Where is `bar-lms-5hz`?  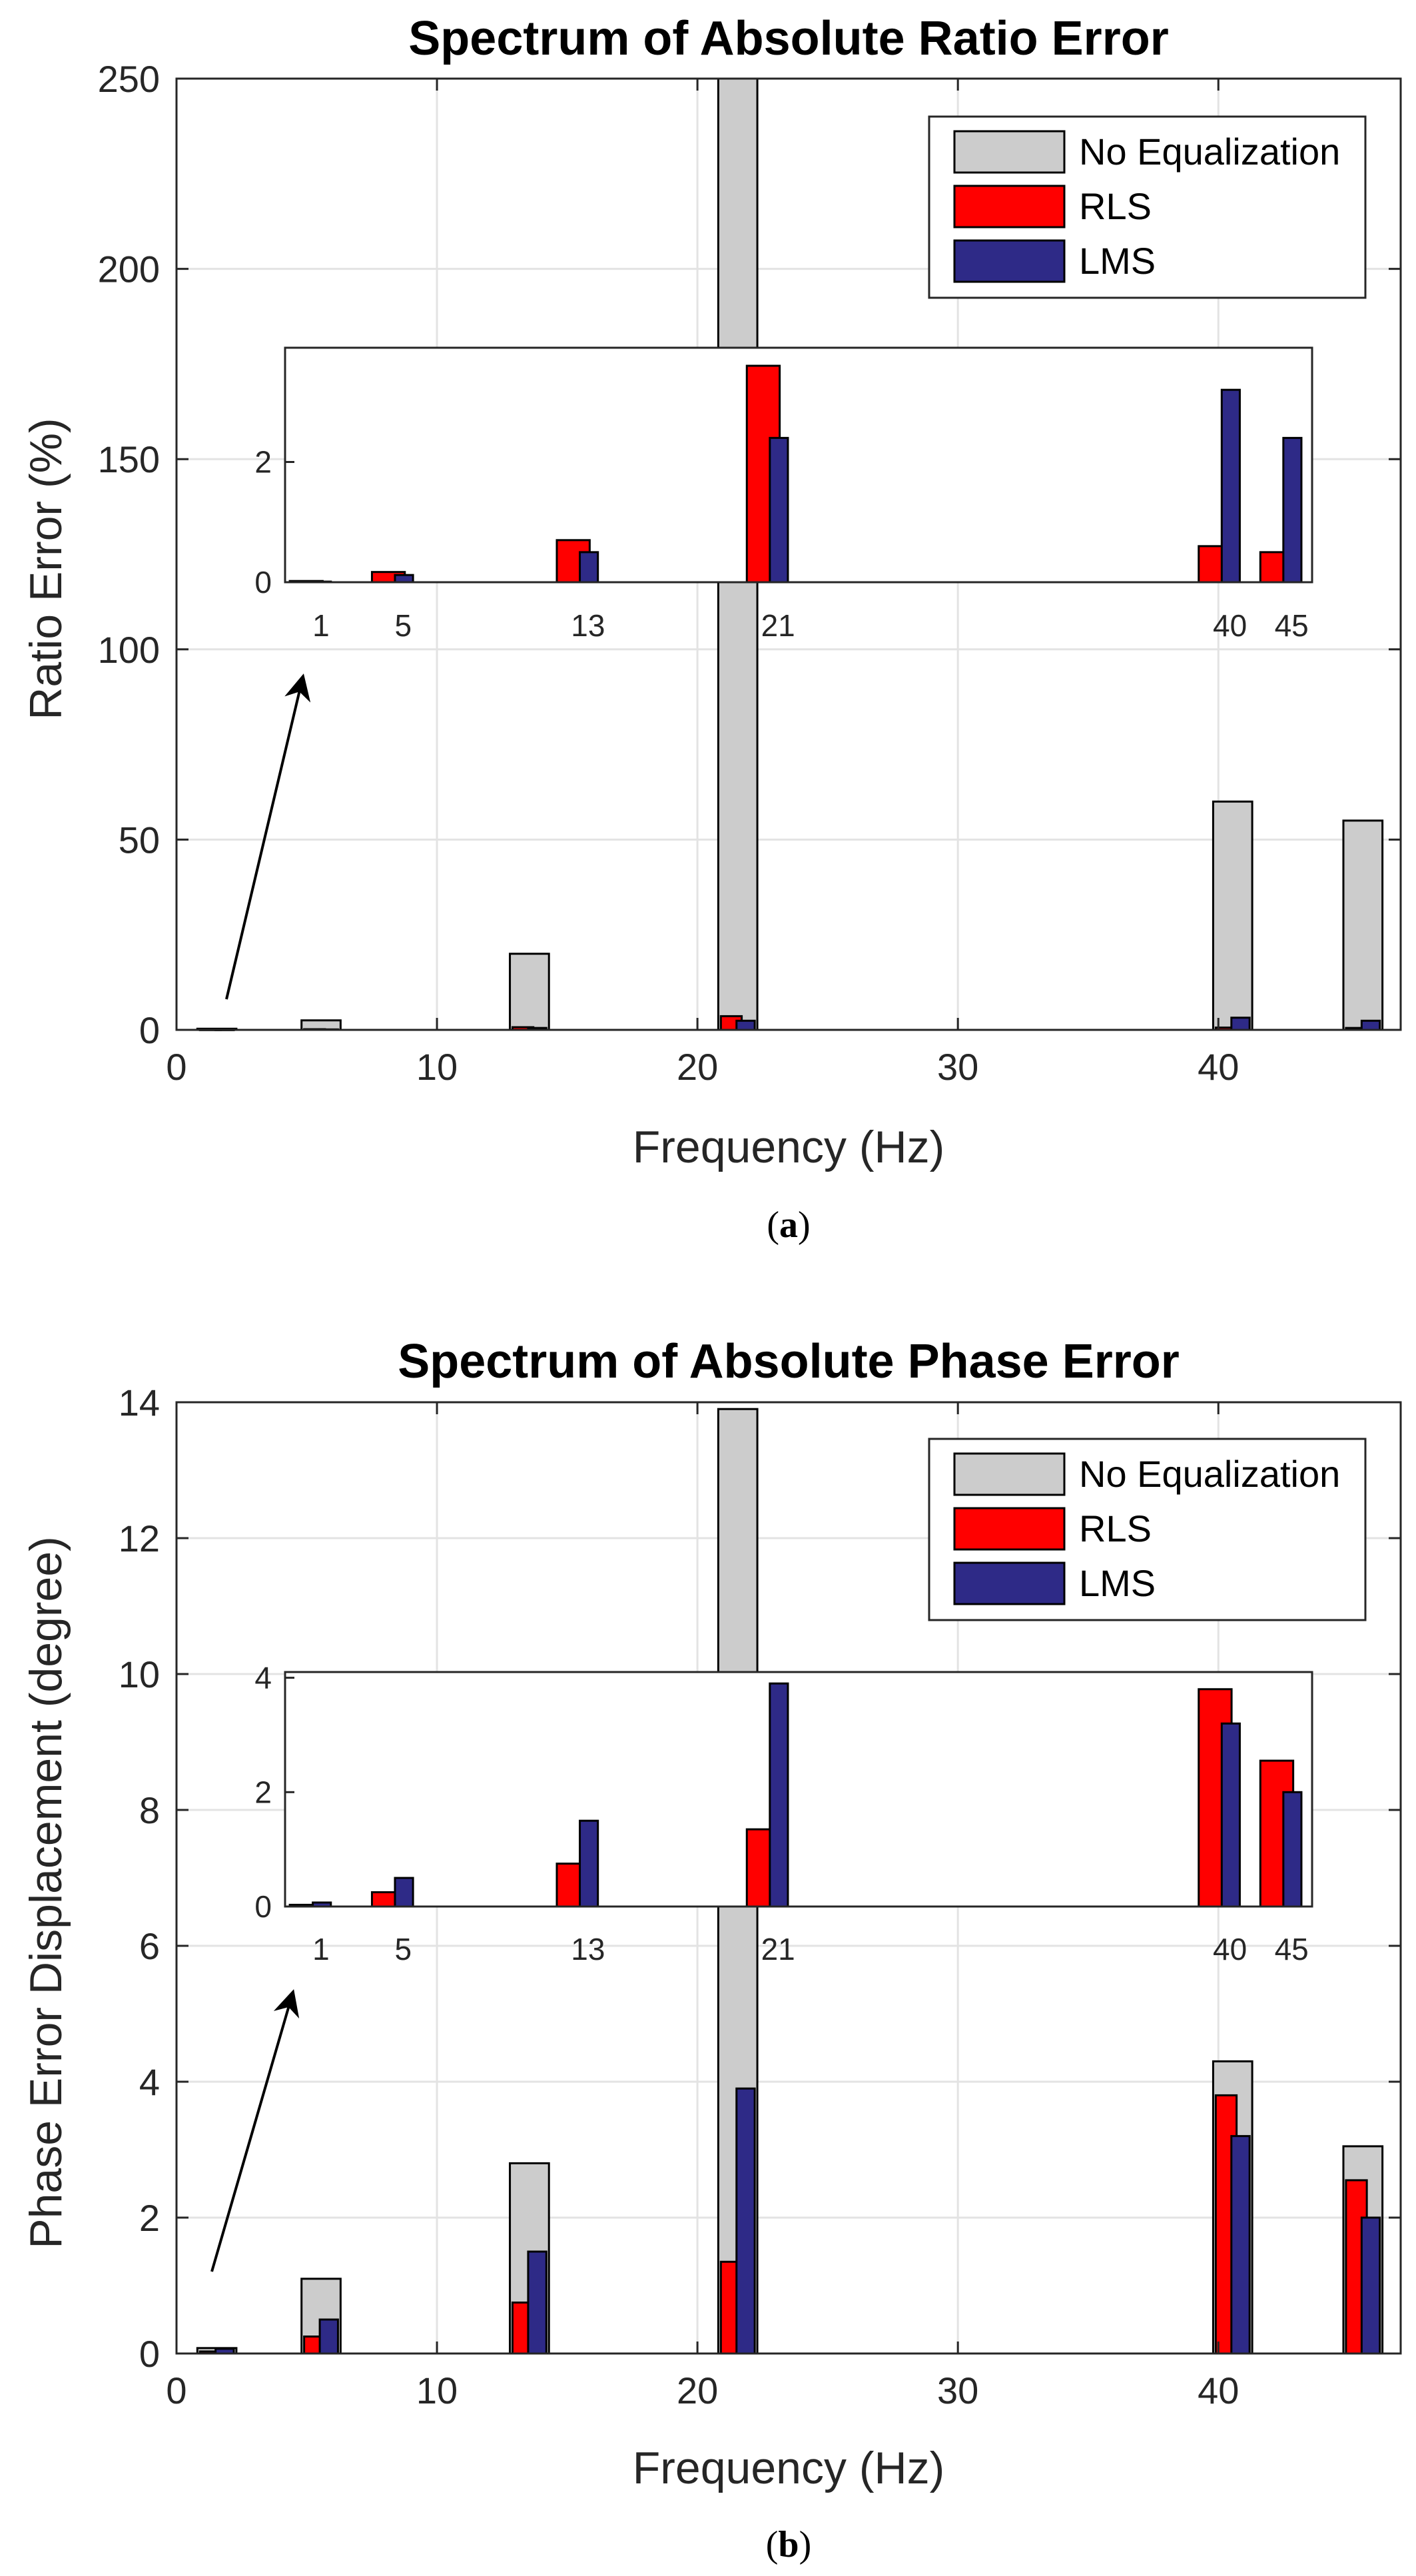 bar-lms-5hz is located at coordinates (328, 2337).